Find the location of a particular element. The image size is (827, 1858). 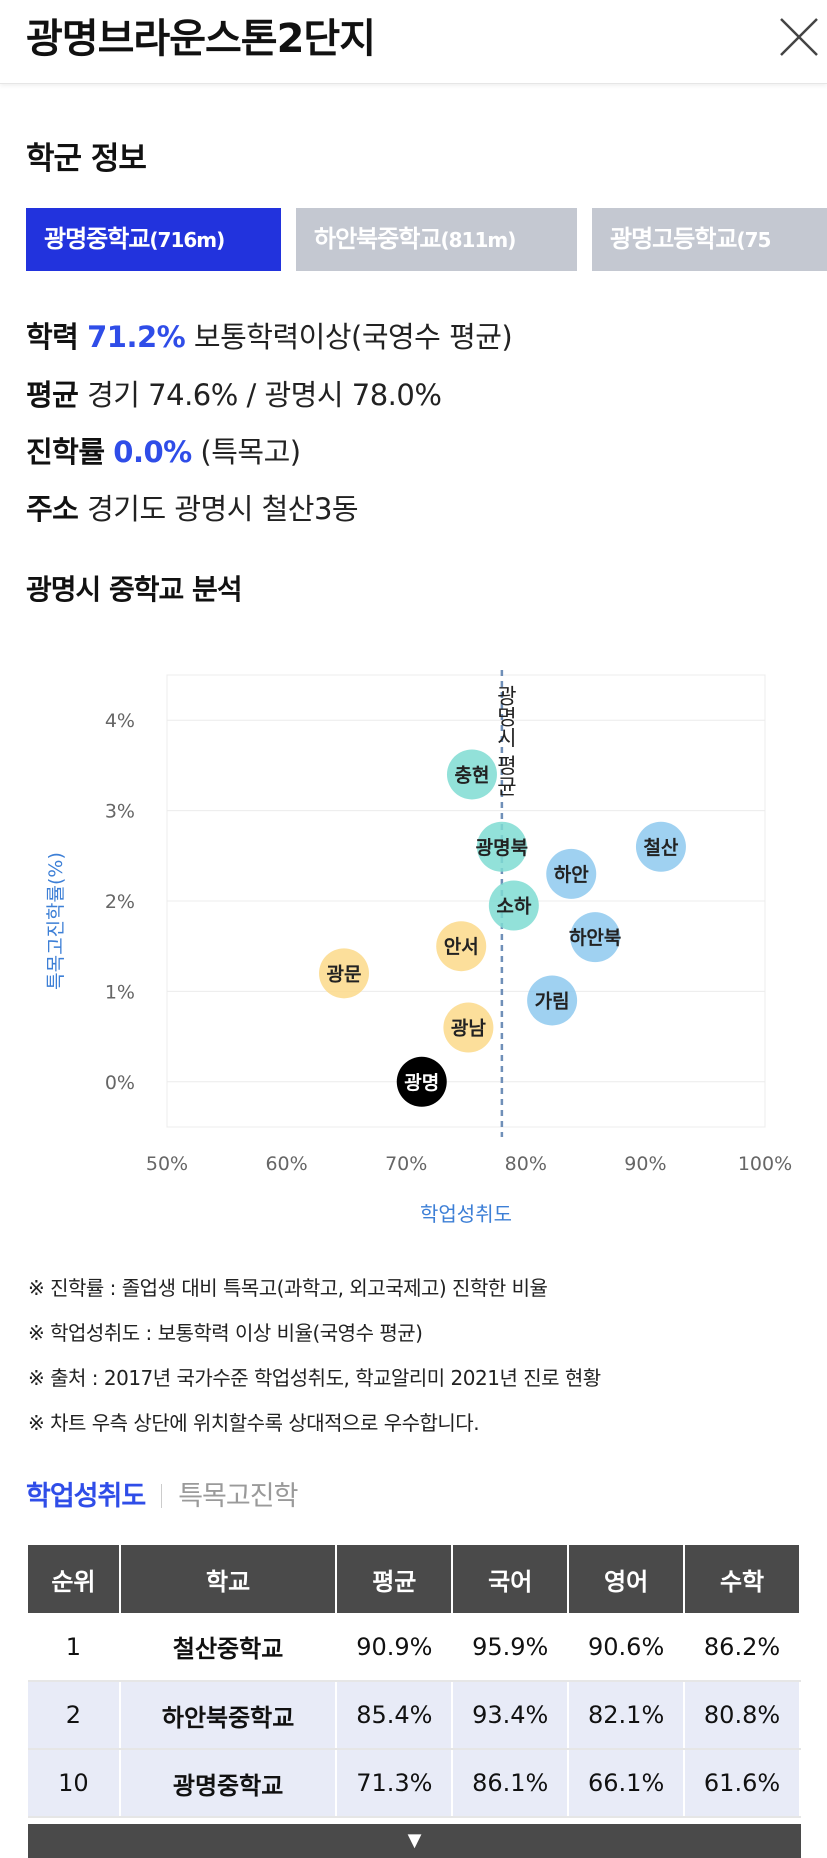

info-average: 평균 경기 74.6% / 광명시 78.0% is located at coordinates (234, 395).